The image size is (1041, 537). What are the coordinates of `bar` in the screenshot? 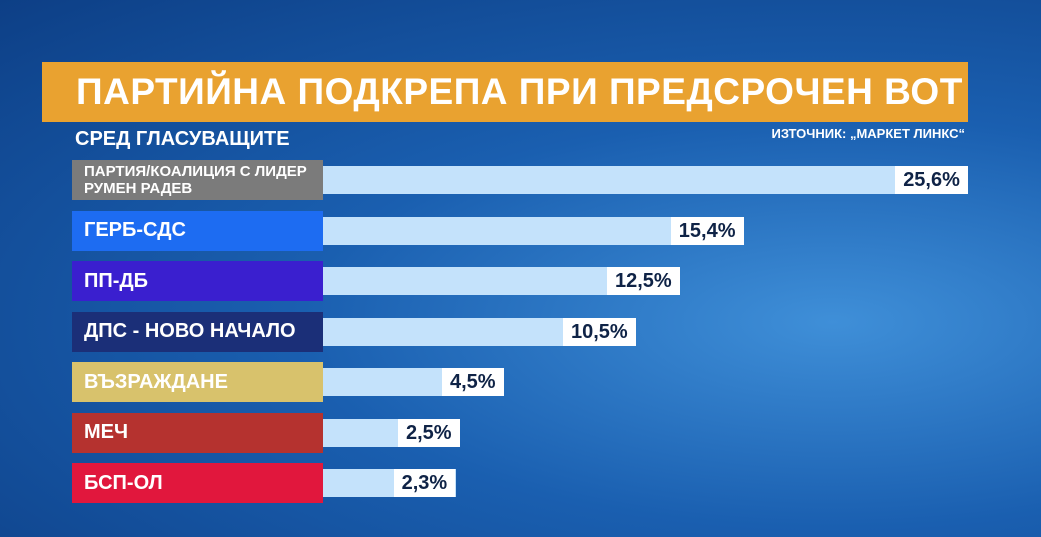 It's located at (646, 180).